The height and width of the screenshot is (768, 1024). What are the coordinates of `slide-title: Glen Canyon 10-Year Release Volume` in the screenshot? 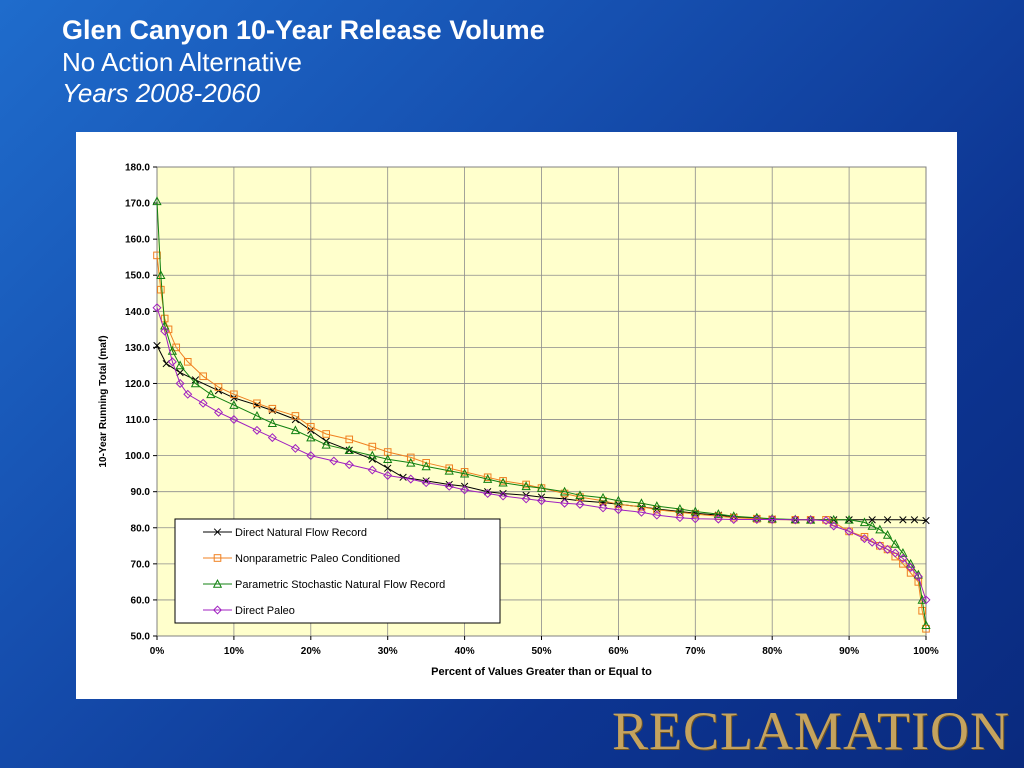 It's located at (303, 30).